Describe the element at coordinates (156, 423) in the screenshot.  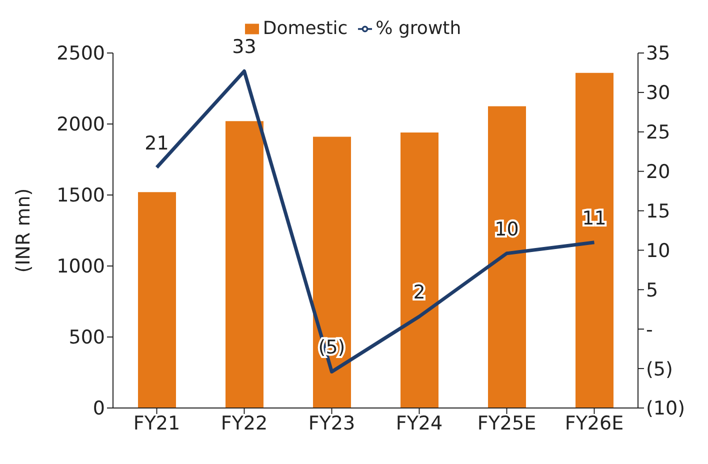
I see `x-tick-label: FY21` at that location.